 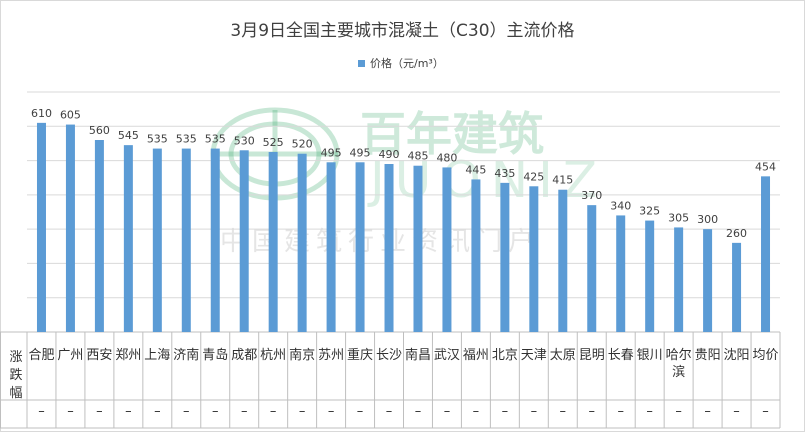 What do you see at coordinates (244, 140) in the screenshot?
I see `data-label-7: 530` at bounding box center [244, 140].